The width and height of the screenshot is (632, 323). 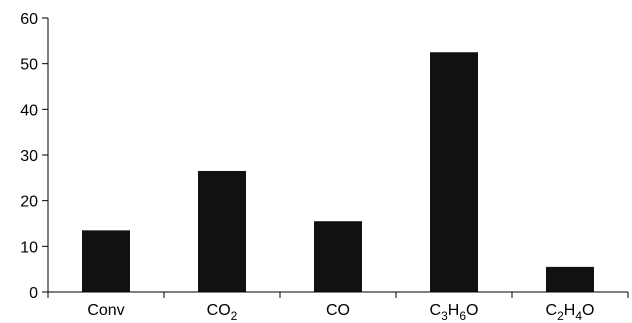 I want to click on y-tick-label: 60, so click(x=29, y=19).